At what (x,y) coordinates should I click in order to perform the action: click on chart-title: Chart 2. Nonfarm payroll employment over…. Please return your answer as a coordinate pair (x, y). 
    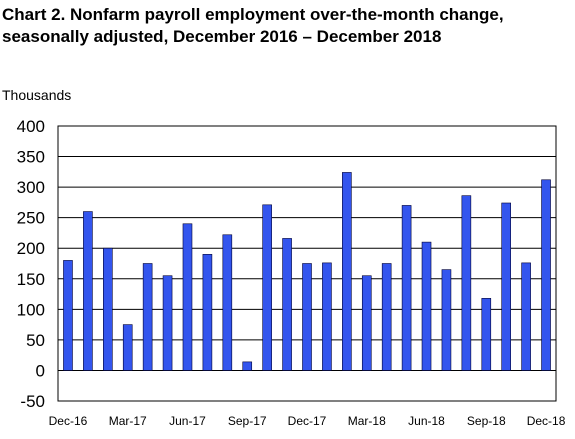
    Looking at the image, I should click on (287, 26).